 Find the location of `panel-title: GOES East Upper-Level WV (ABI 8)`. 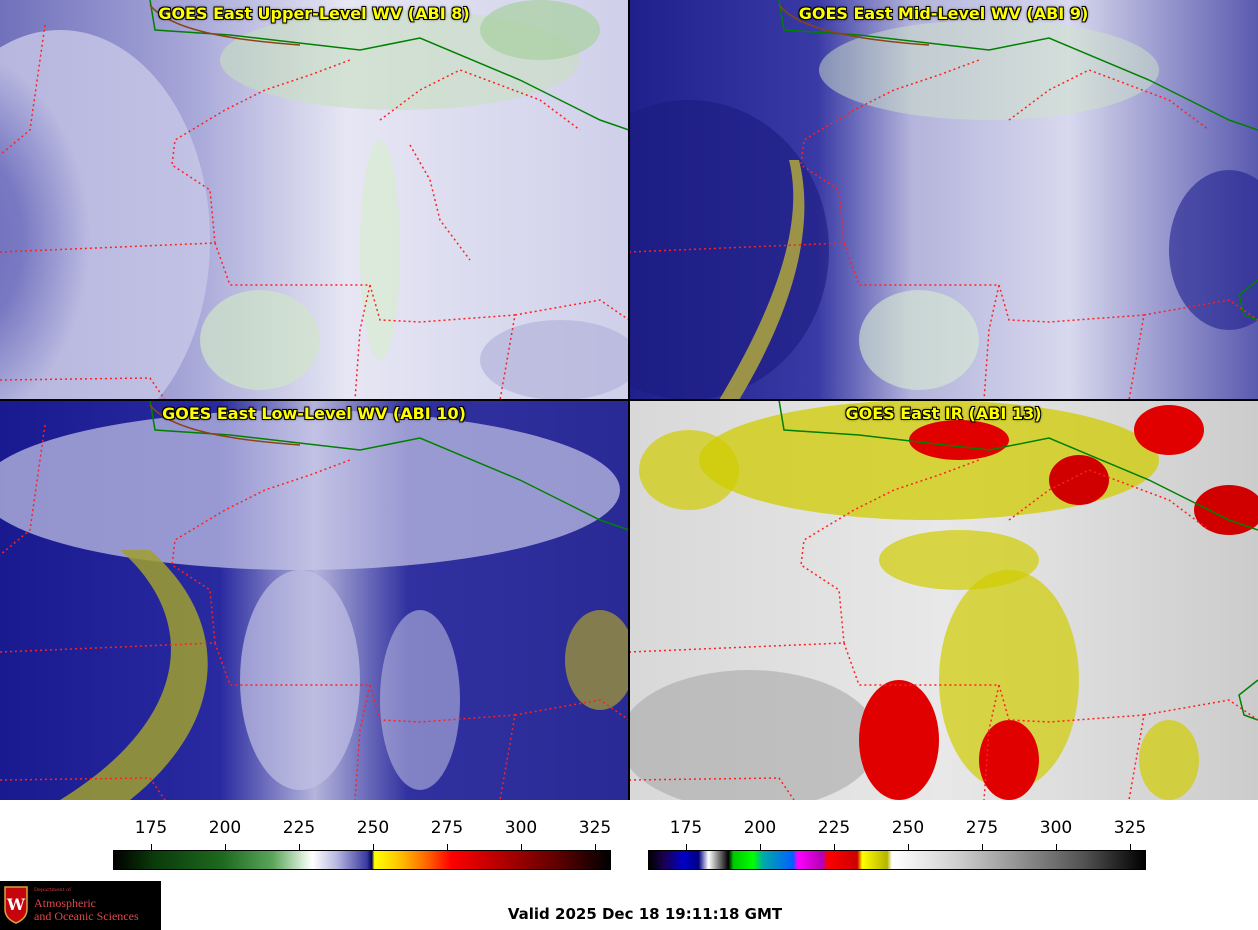

panel-title: GOES East Upper-Level WV (ABI 8) is located at coordinates (314, 13).